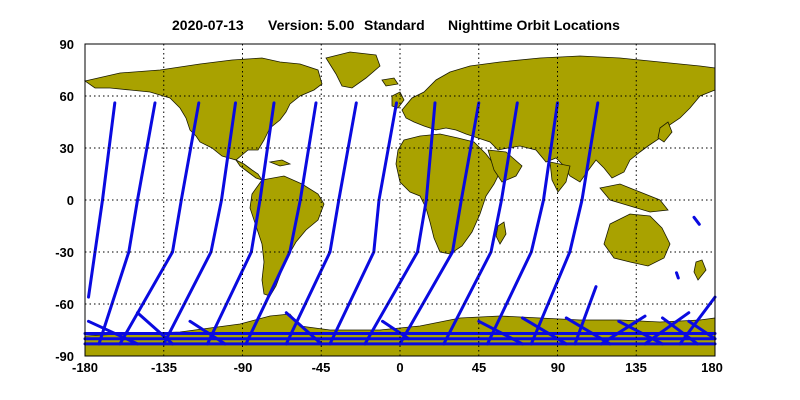  Describe the element at coordinates (164, 367) in the screenshot. I see `x-tick-label: -135` at that location.